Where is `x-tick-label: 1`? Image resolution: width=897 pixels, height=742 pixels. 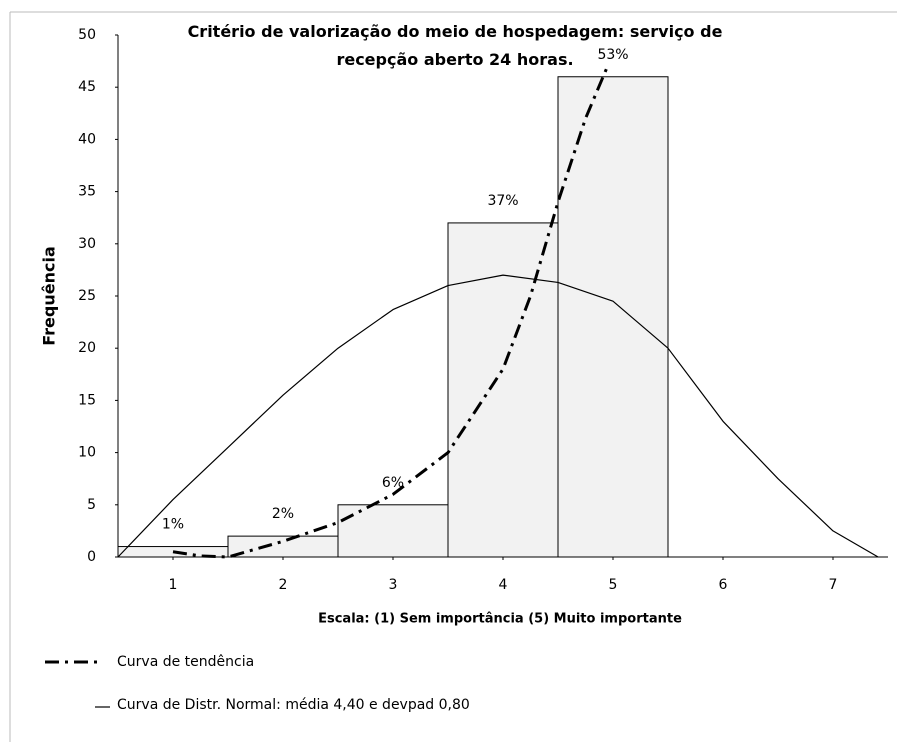
x-tick-label: 1 is located at coordinates (173, 585).